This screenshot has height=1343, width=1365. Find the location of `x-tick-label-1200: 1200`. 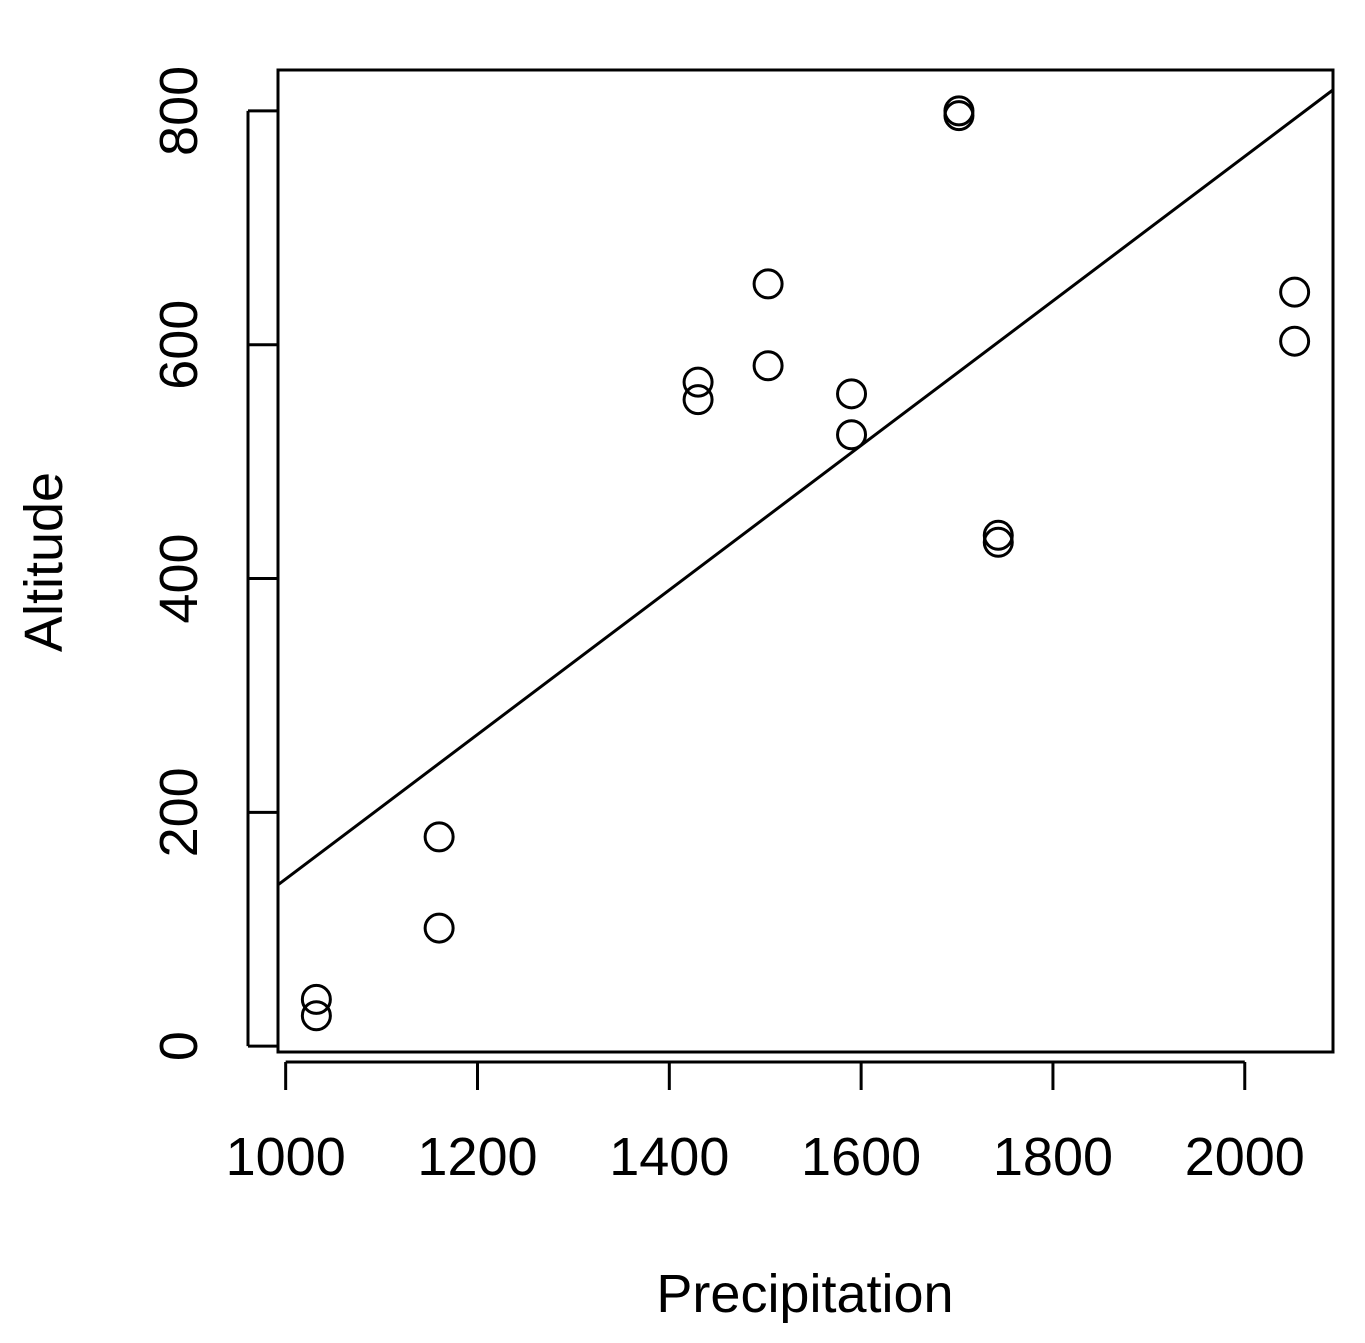

x-tick-label-1200: 1200 is located at coordinates (477, 1157).